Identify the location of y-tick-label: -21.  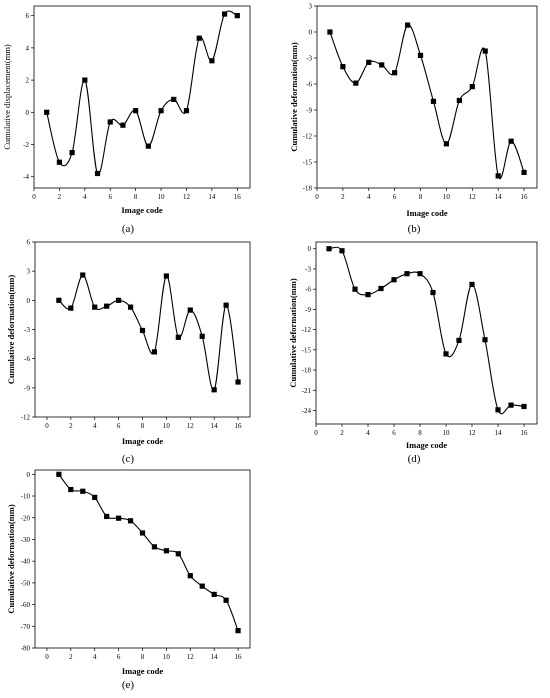
(307, 391).